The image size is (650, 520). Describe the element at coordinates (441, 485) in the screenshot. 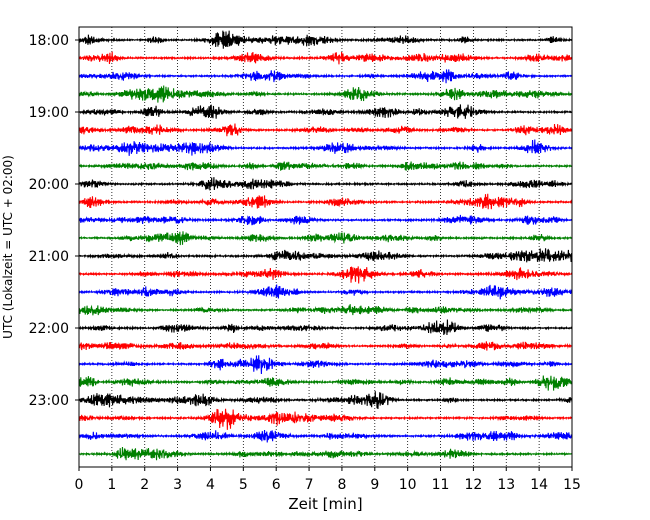

I see `x-tick-label: 11` at that location.